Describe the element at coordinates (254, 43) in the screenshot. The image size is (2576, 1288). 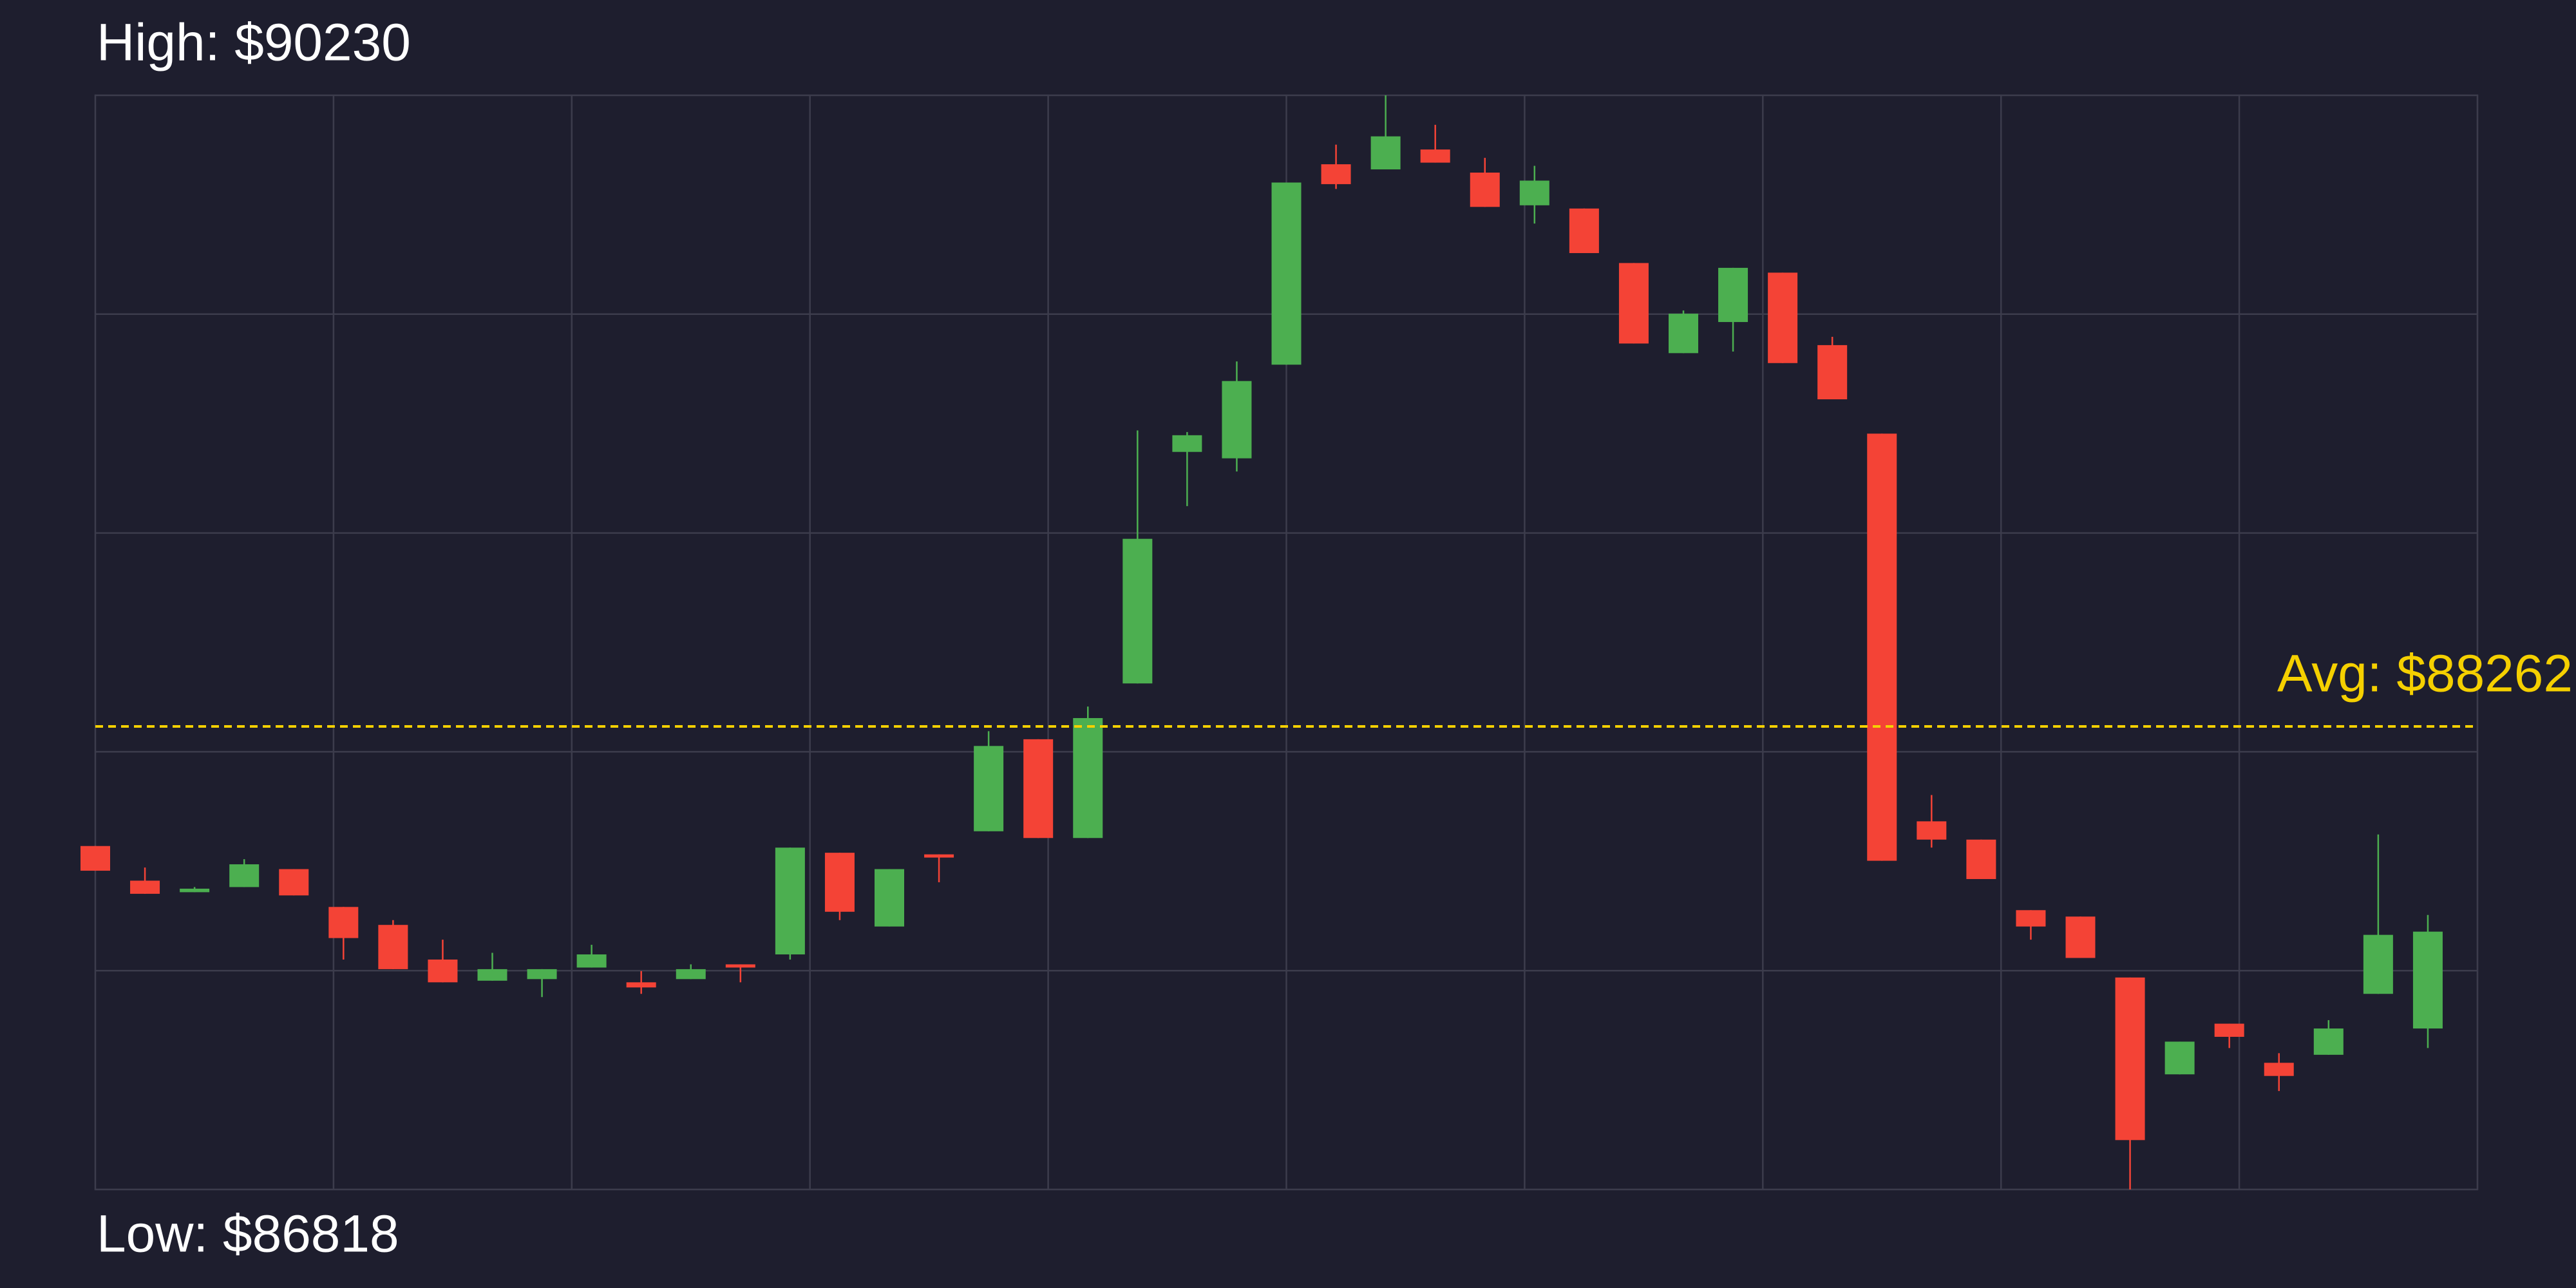
I see `high-label: High: $90230` at that location.